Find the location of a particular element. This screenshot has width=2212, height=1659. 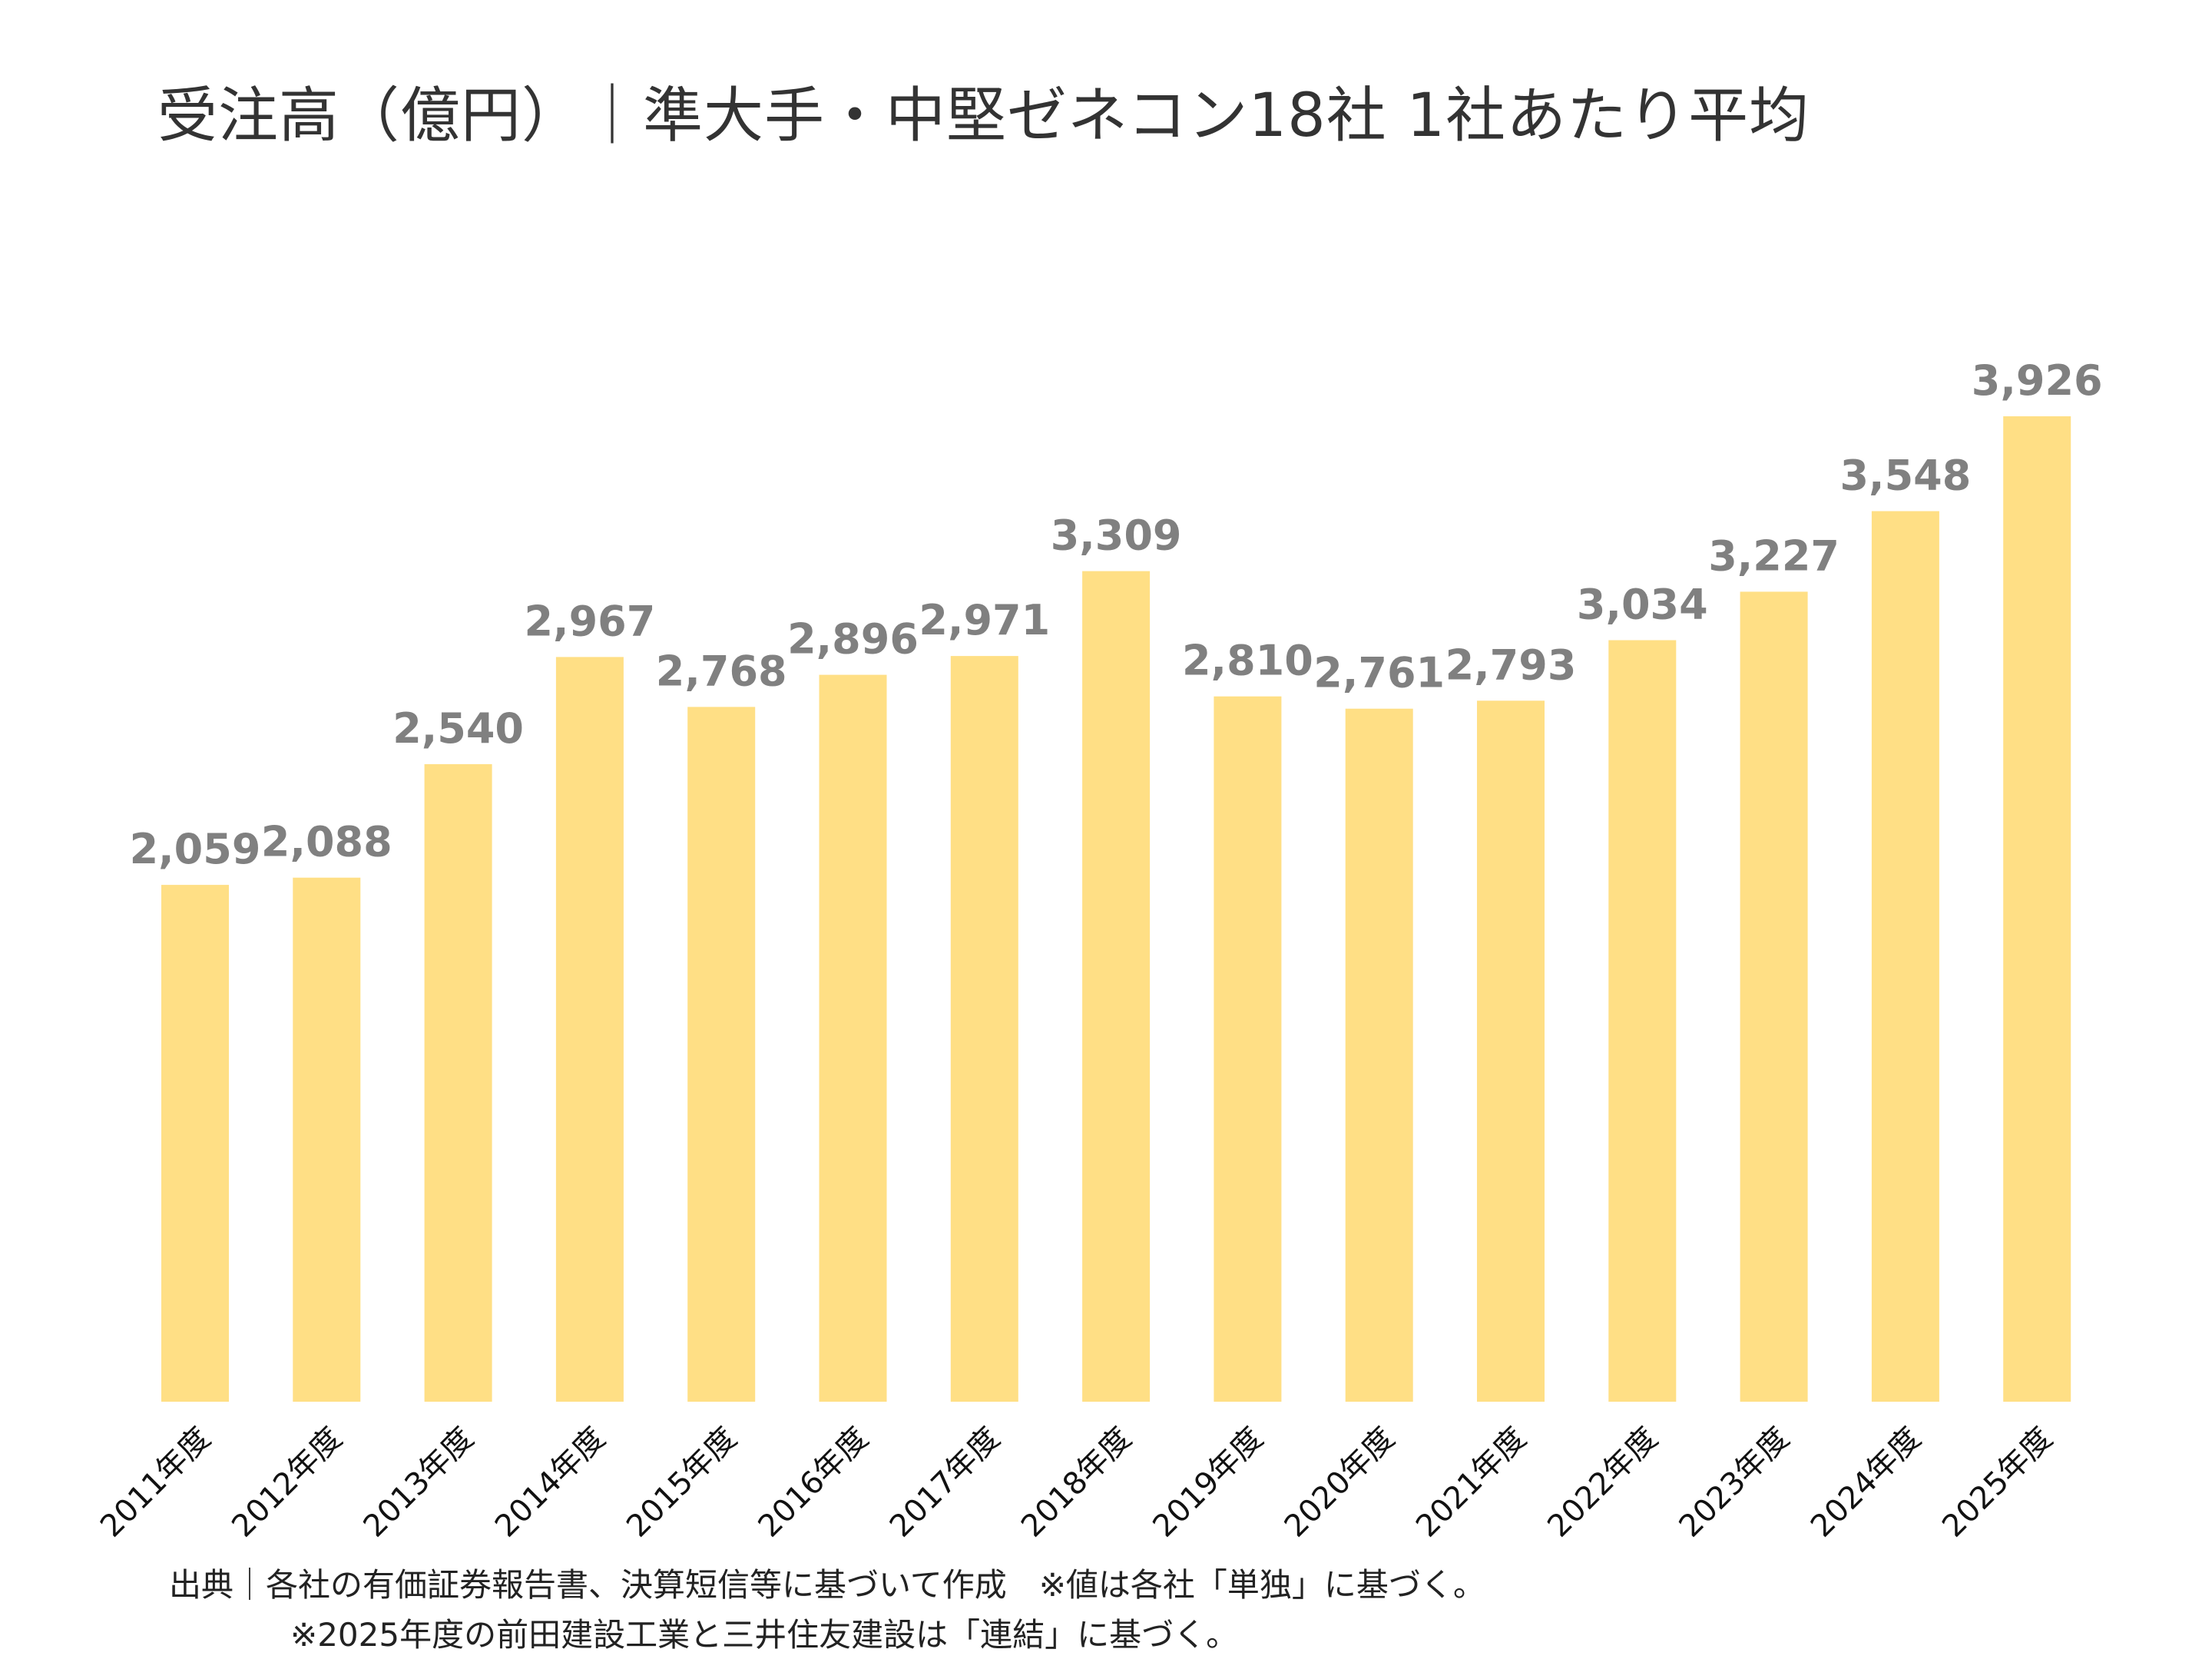

value-label: 2,793 is located at coordinates (1511, 665).